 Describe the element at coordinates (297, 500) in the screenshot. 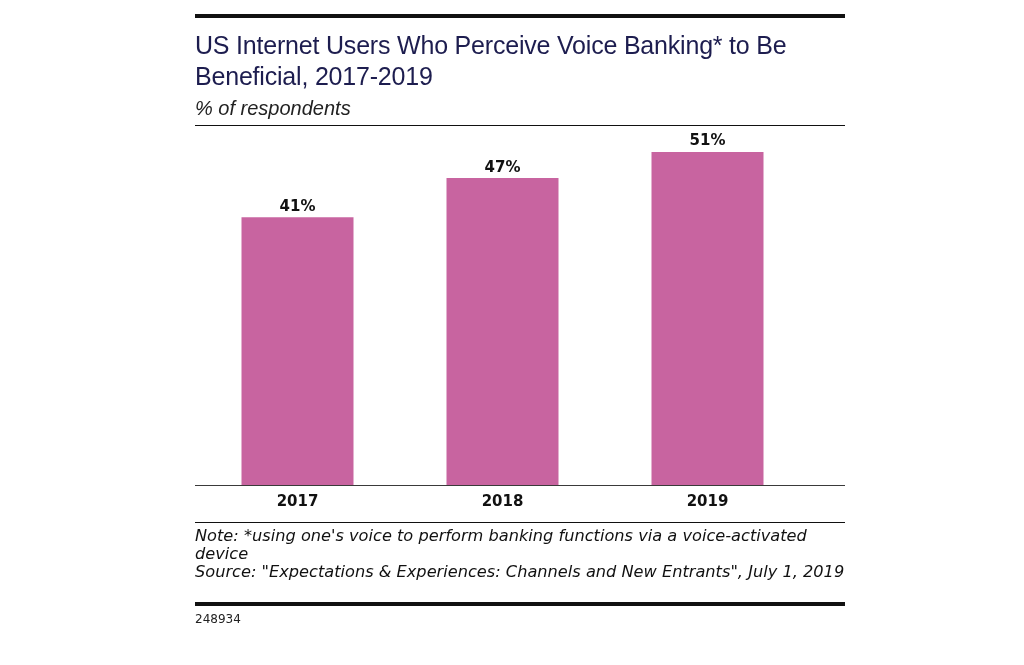

I see `x-tick-label: 2017` at that location.